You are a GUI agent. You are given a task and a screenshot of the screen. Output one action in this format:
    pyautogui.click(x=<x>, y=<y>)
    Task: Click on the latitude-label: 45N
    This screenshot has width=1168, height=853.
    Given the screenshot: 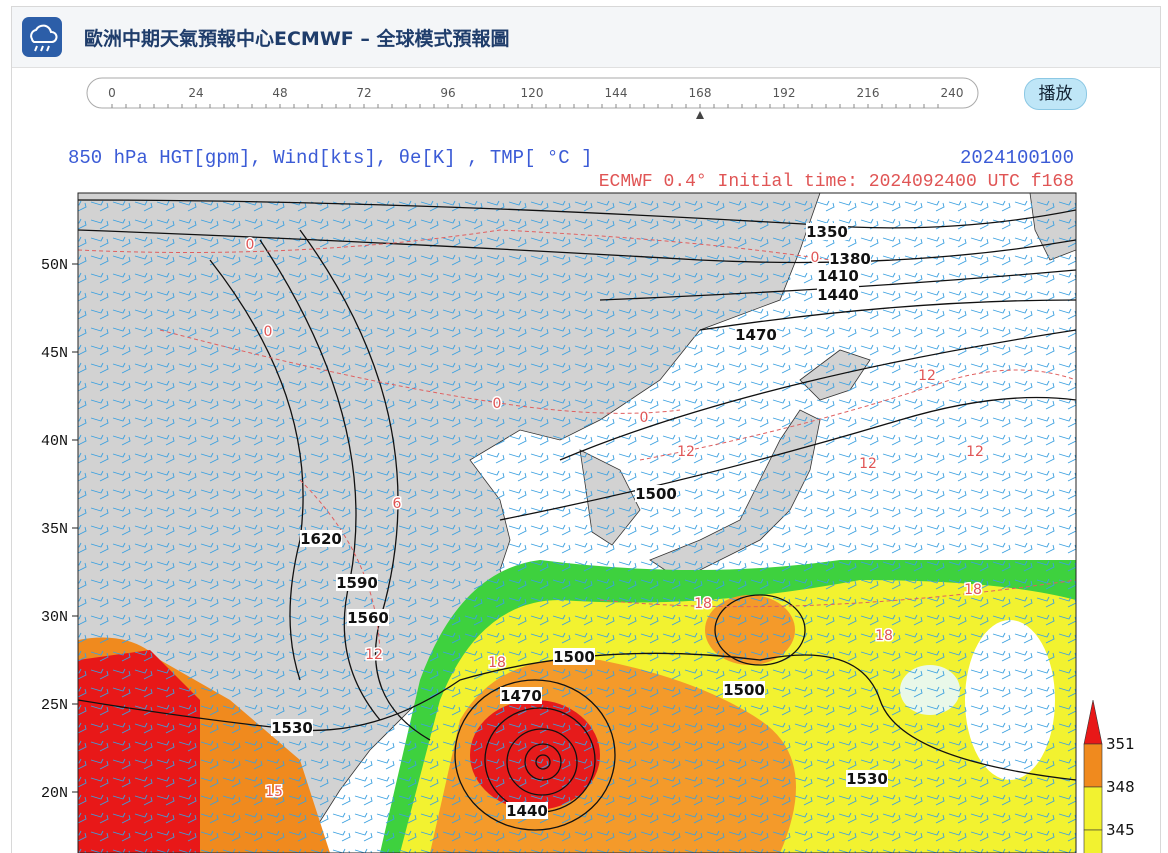 What is the action you would take?
    pyautogui.click(x=54, y=353)
    